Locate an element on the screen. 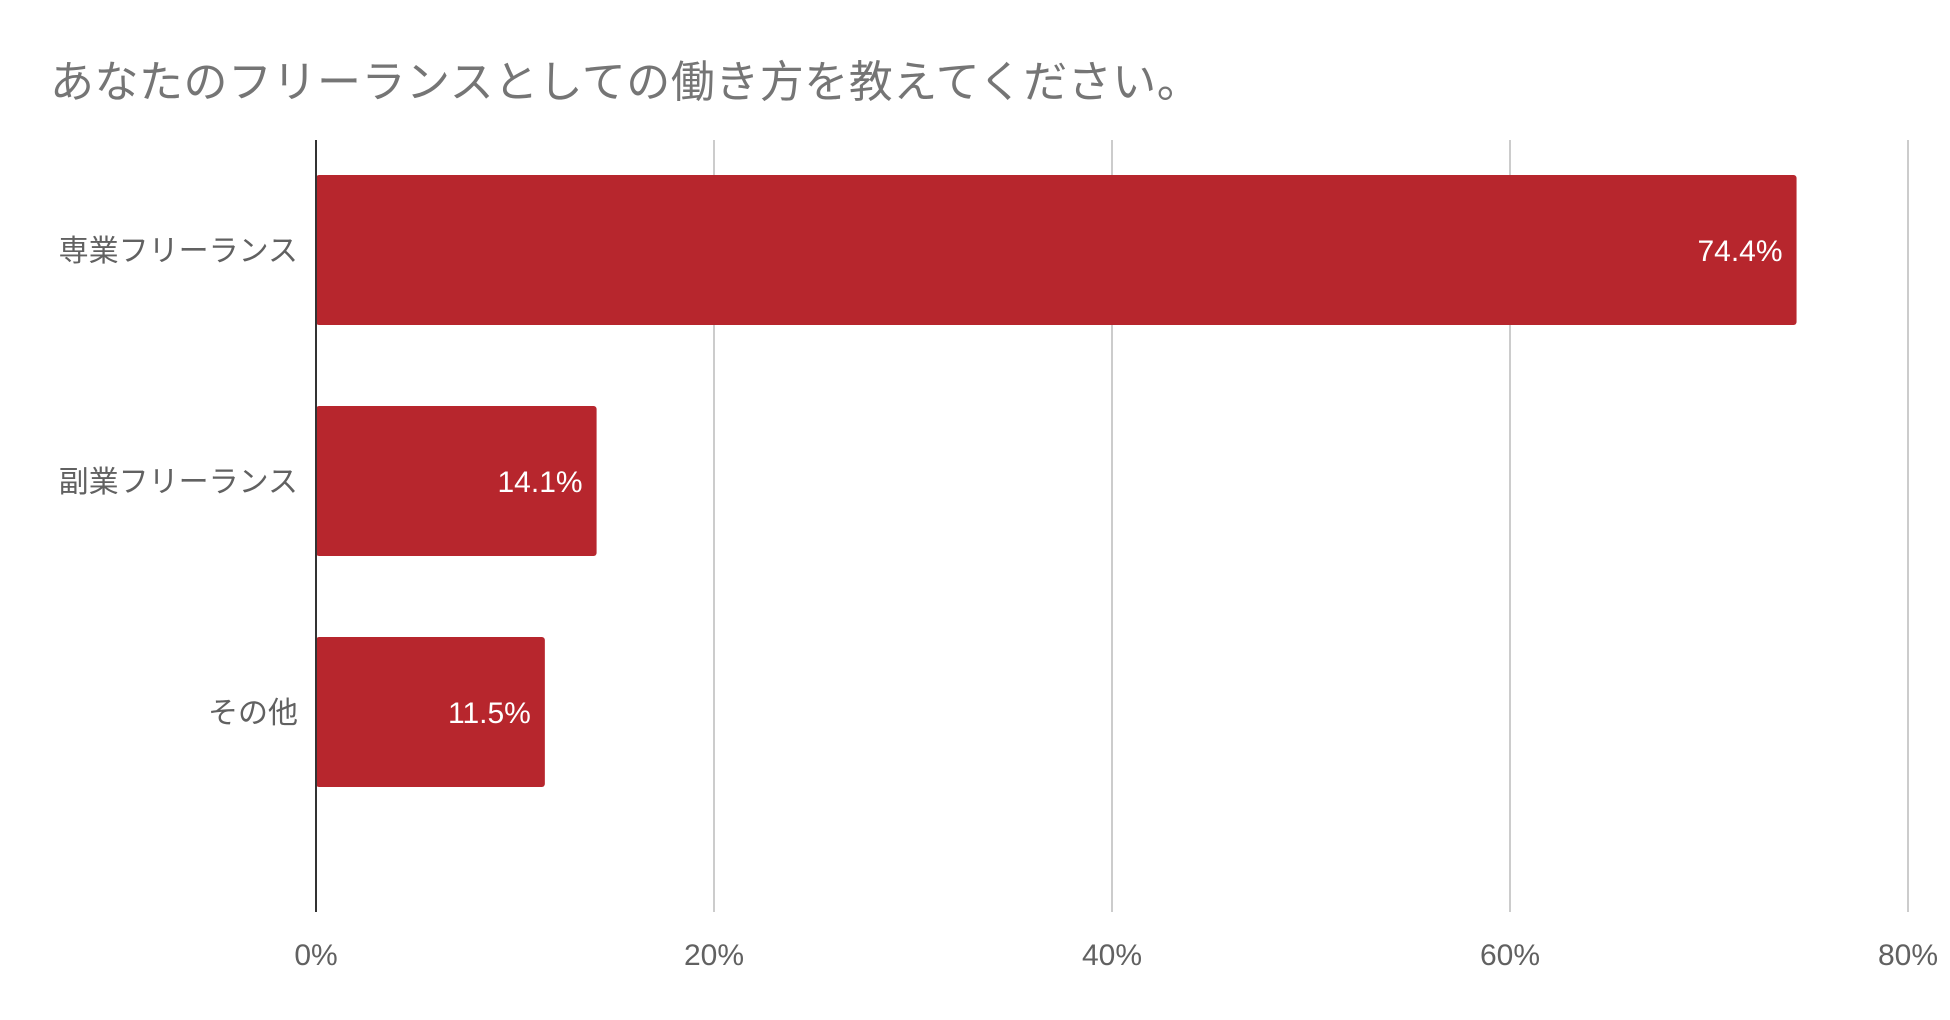 The width and height of the screenshot is (1950, 1020). bar-data-label: 11.5% is located at coordinates (489, 713).